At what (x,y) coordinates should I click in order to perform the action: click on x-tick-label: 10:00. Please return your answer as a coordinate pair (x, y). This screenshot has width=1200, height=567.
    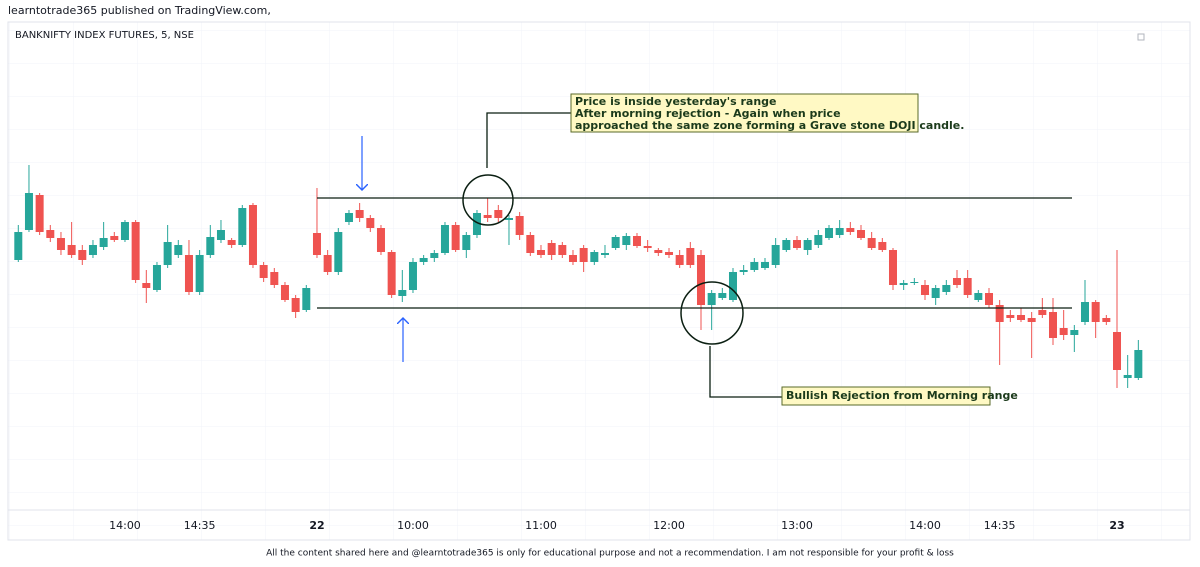
    Looking at the image, I should click on (413, 525).